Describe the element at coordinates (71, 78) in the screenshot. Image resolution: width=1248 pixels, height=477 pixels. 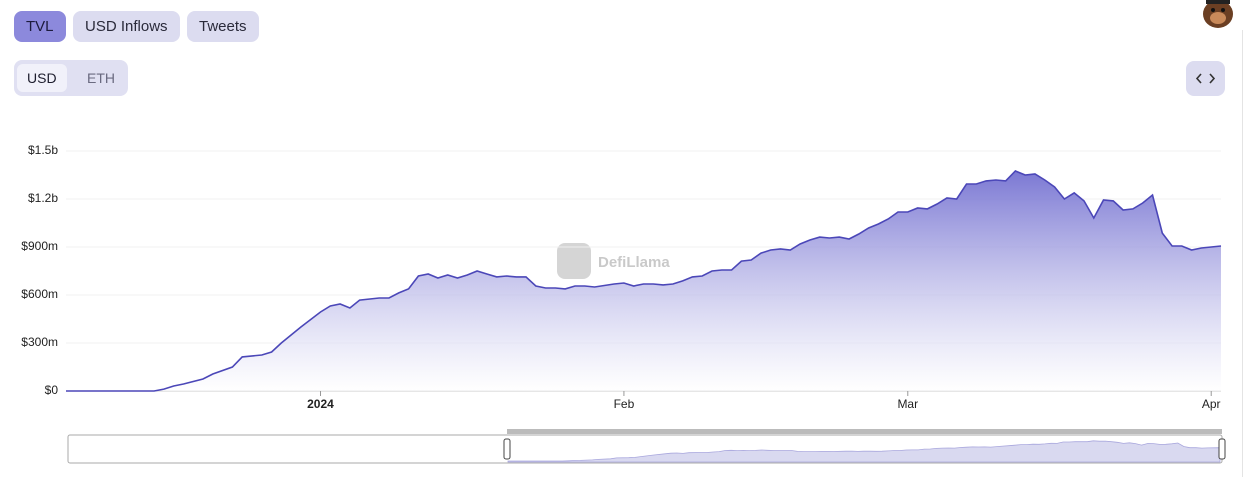
I see `denomination-toggle: USD ETH` at that location.